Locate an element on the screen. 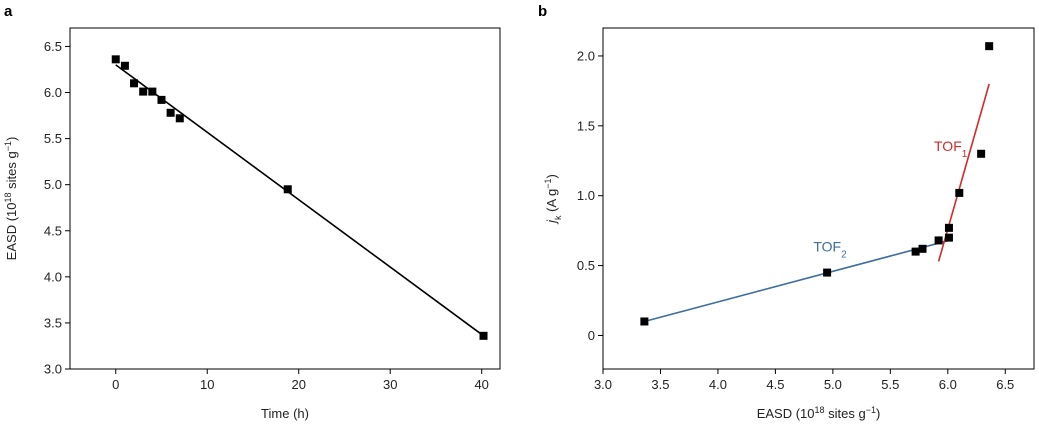  x-tick-label: 6.0 is located at coordinates (948, 384).